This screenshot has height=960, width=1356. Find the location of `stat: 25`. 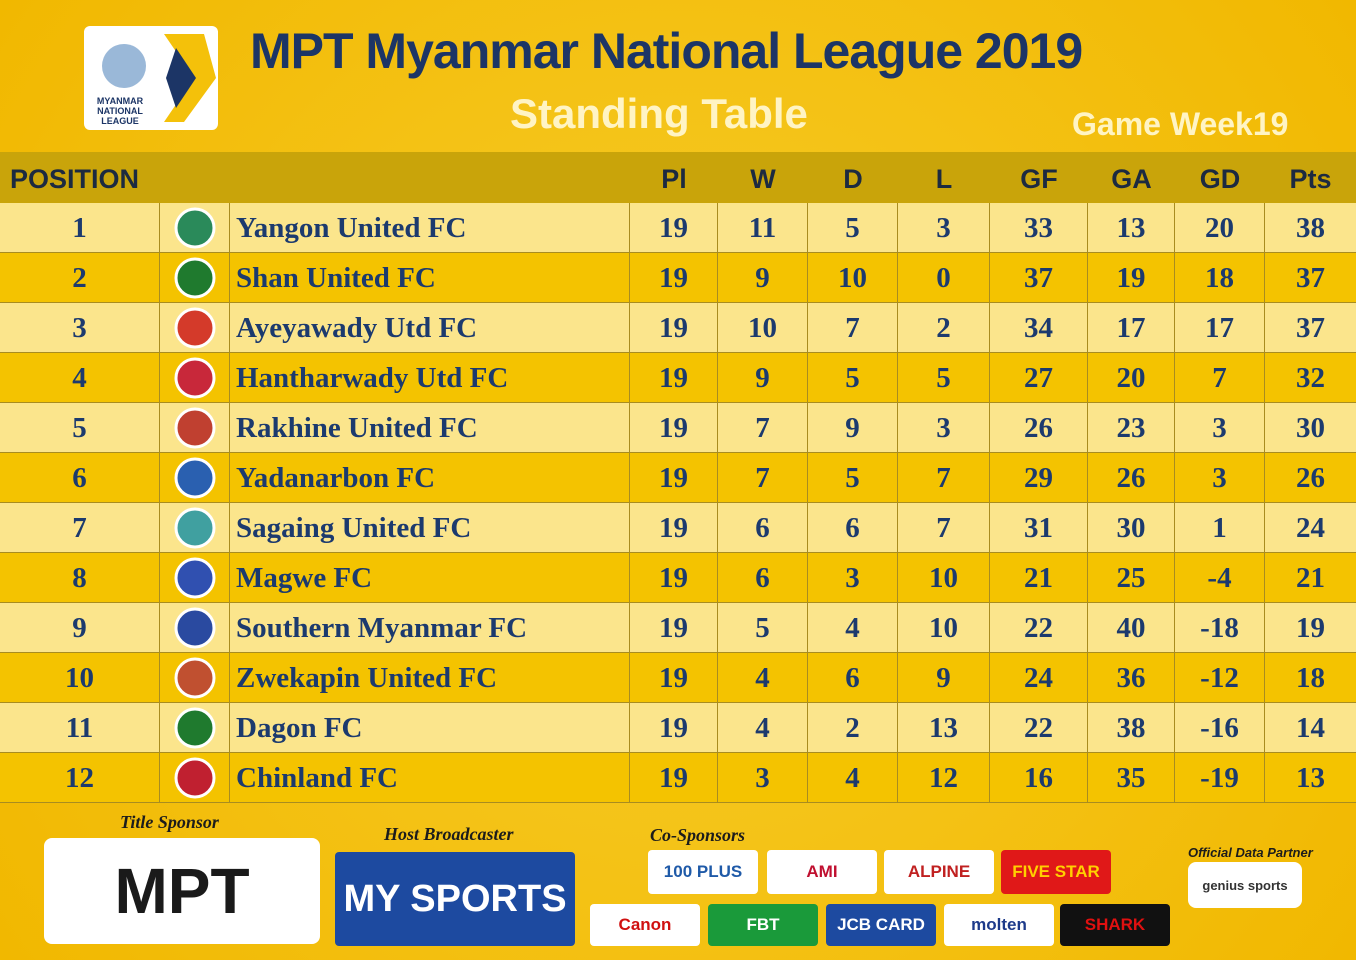

stat: 25 is located at coordinates (1131, 578).